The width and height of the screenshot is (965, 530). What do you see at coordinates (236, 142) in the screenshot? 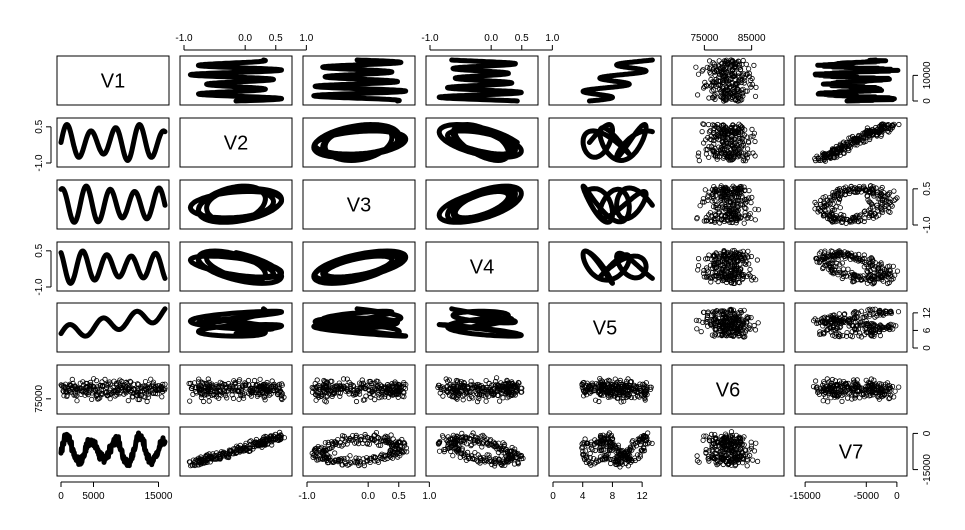
I see `panel-V2-V2: V2` at bounding box center [236, 142].